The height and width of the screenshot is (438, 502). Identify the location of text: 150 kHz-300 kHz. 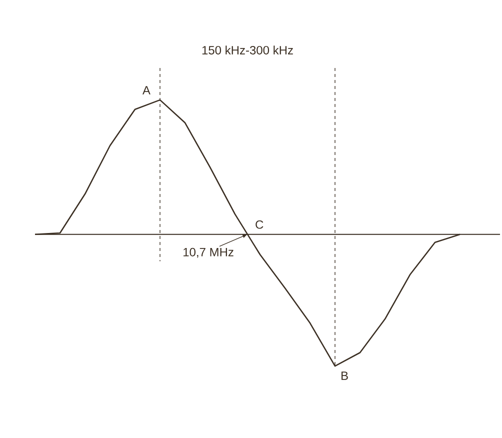
(247, 50).